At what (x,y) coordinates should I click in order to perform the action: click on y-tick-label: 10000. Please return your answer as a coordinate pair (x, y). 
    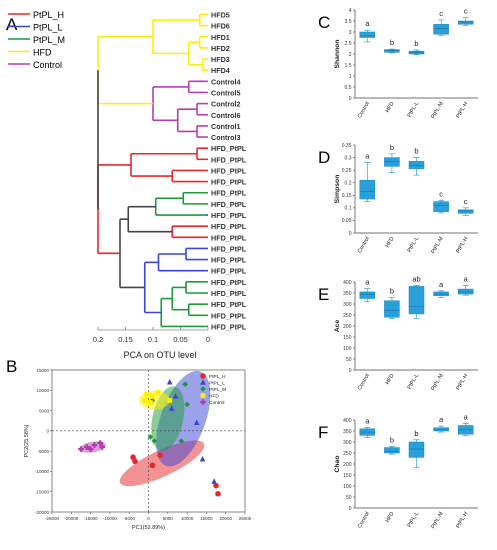
    Looking at the image, I should click on (42, 390).